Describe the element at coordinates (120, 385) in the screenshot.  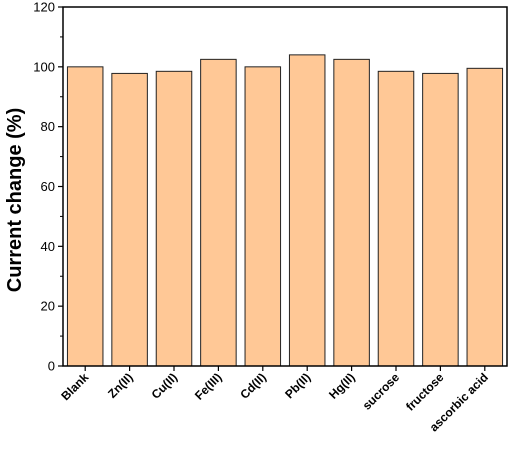
I see `x-tick-label-1: Zn(II)` at that location.